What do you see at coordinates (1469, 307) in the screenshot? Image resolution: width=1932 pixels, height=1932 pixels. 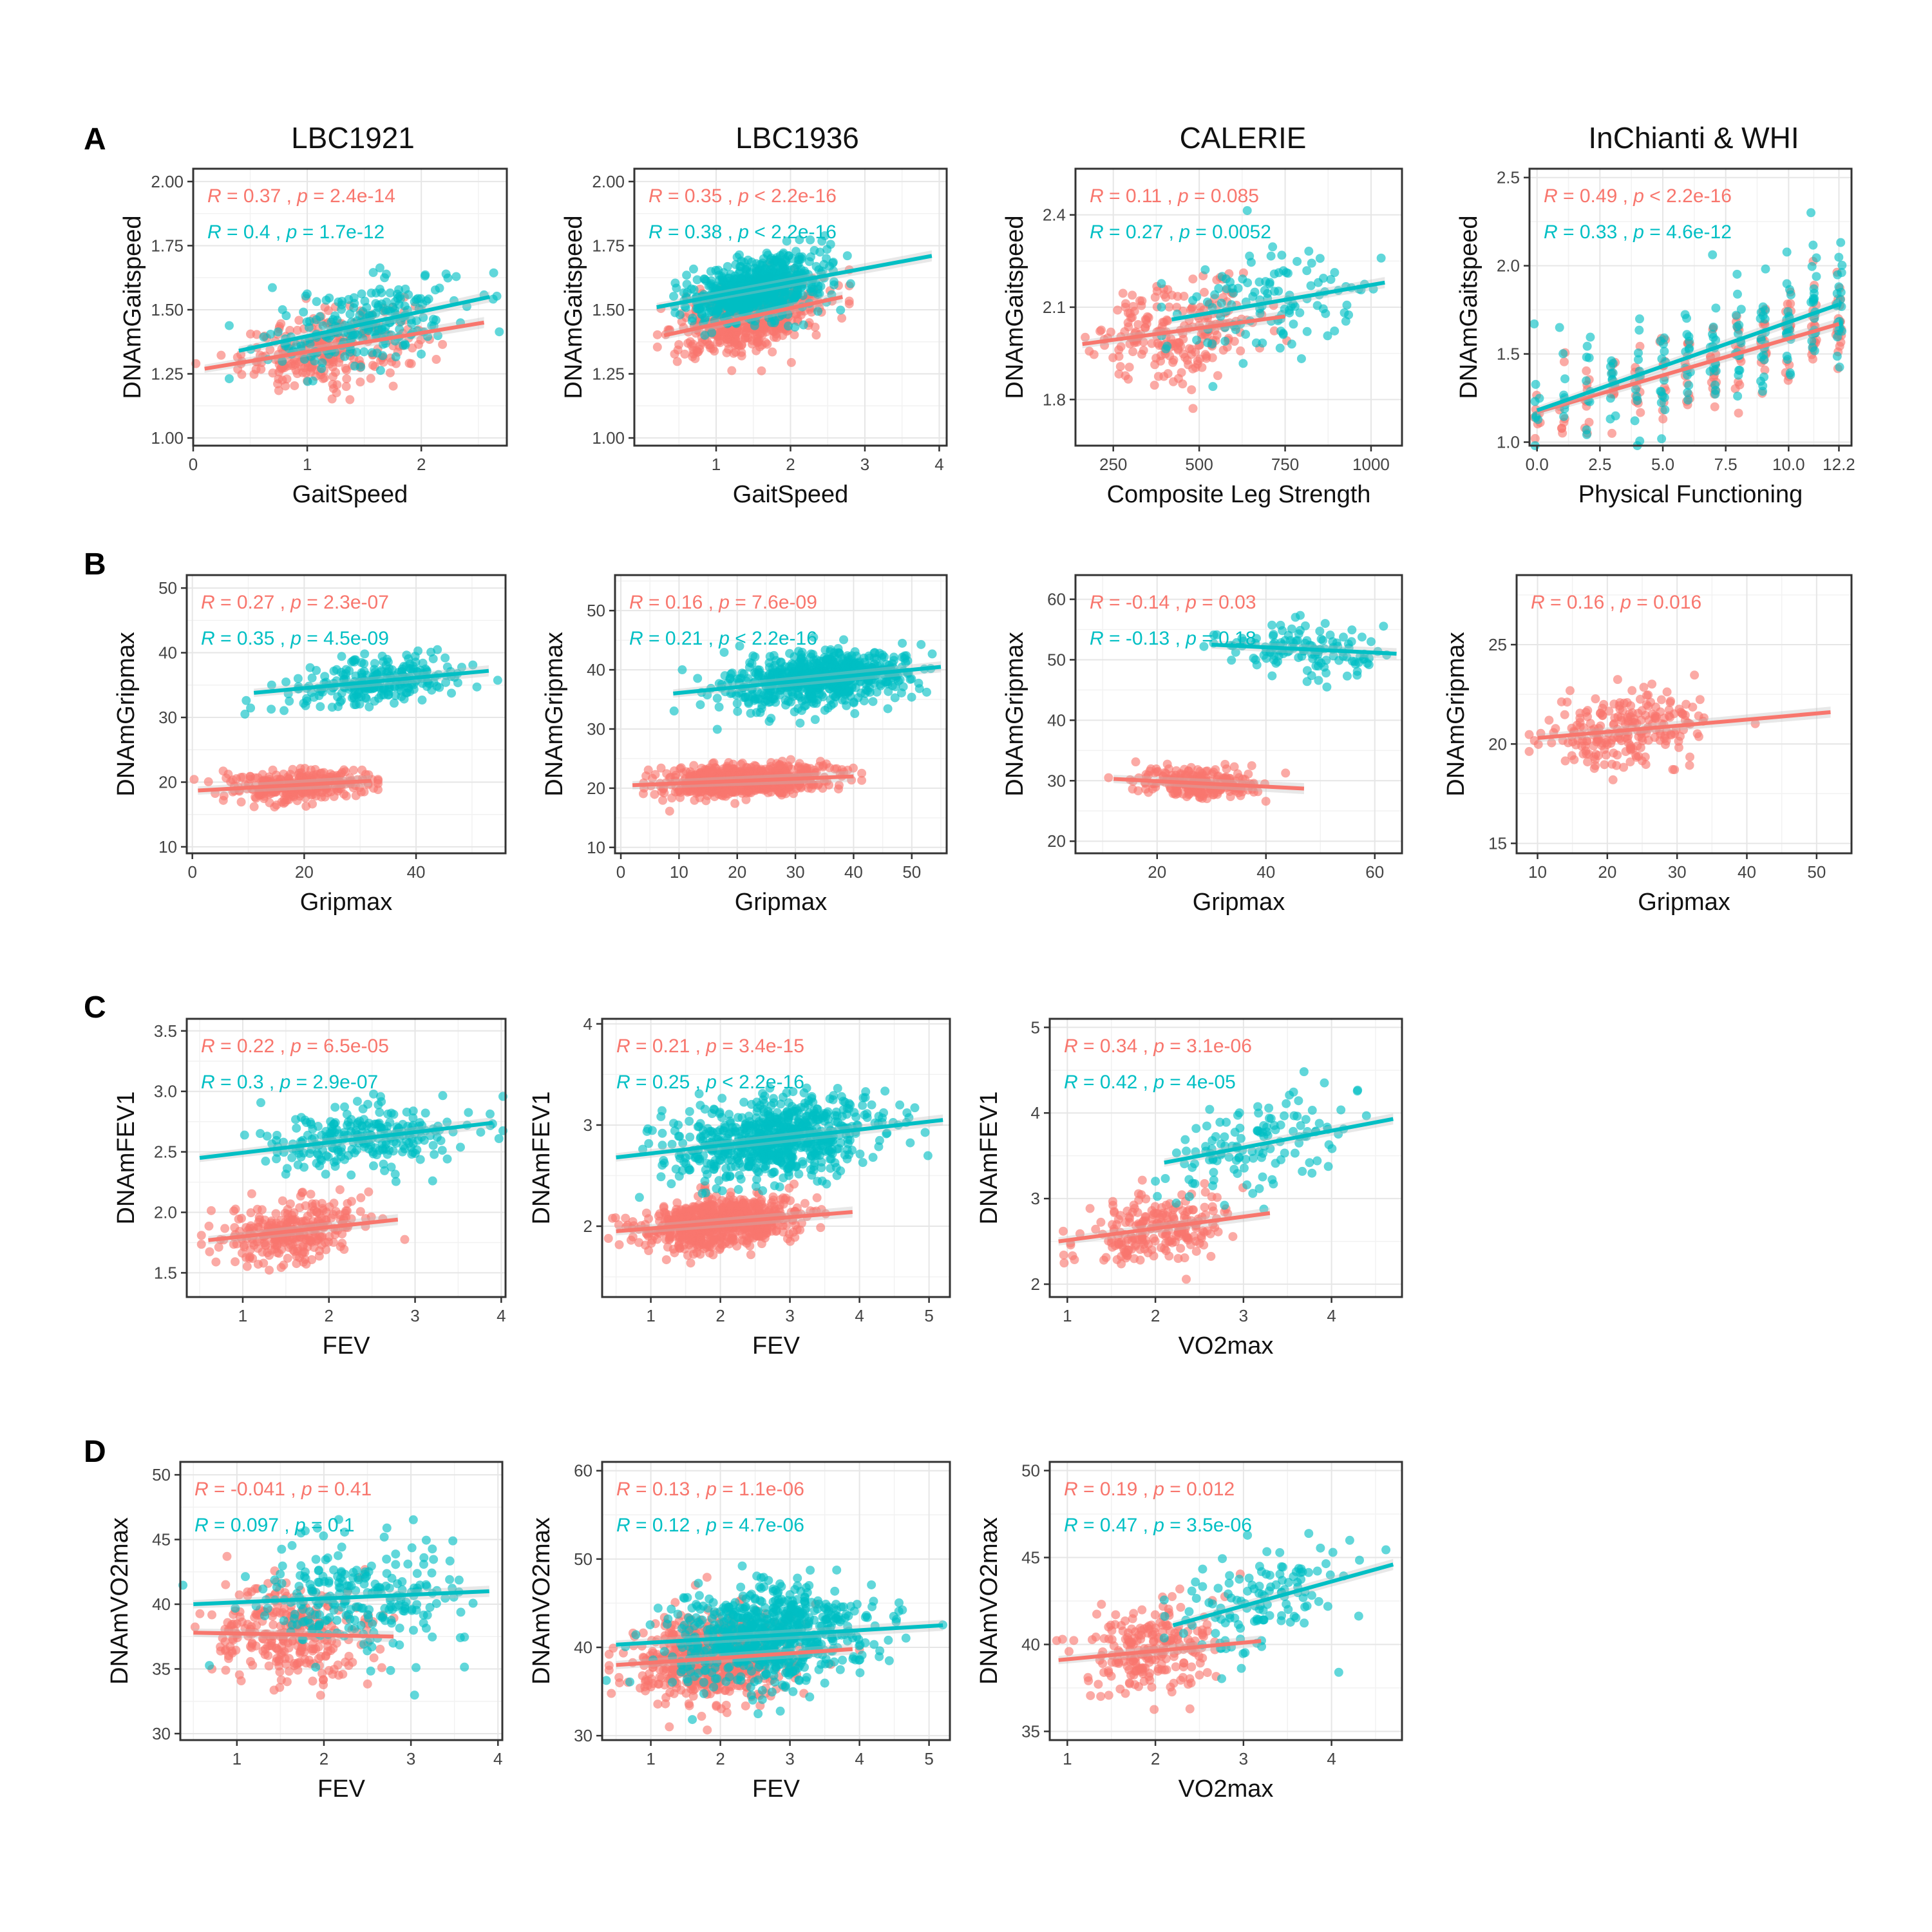 I see `y-axis-title: DNAmGaitspeed` at bounding box center [1469, 307].